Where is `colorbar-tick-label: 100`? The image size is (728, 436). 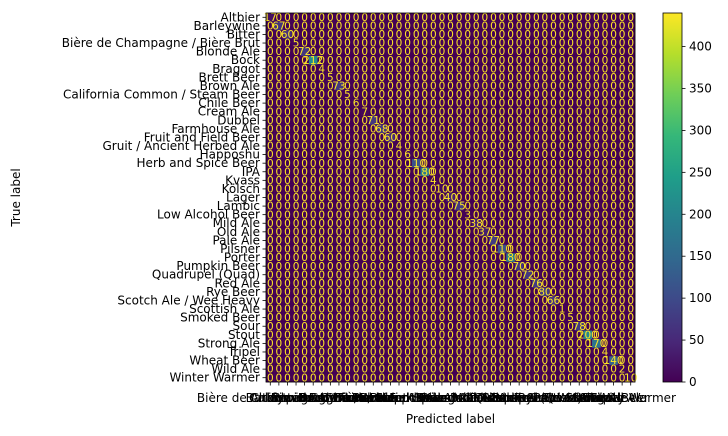
colorbar-tick-label: 100 is located at coordinates (700, 298).